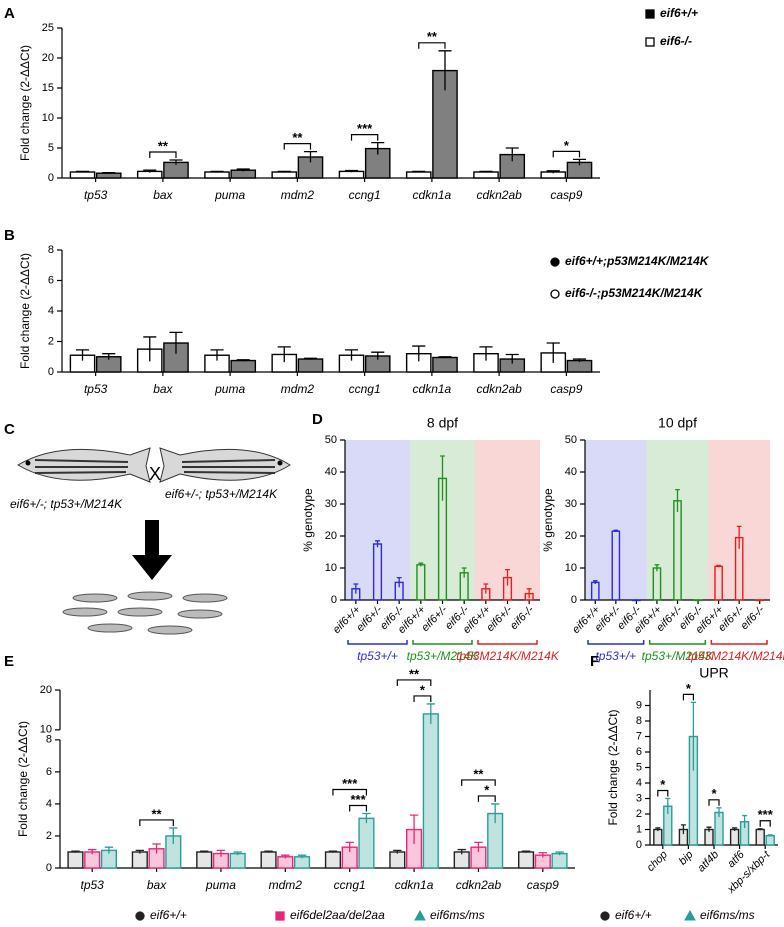  Describe the element at coordinates (676, 41) in the screenshot. I see `legend-label: eif6-/-` at that location.